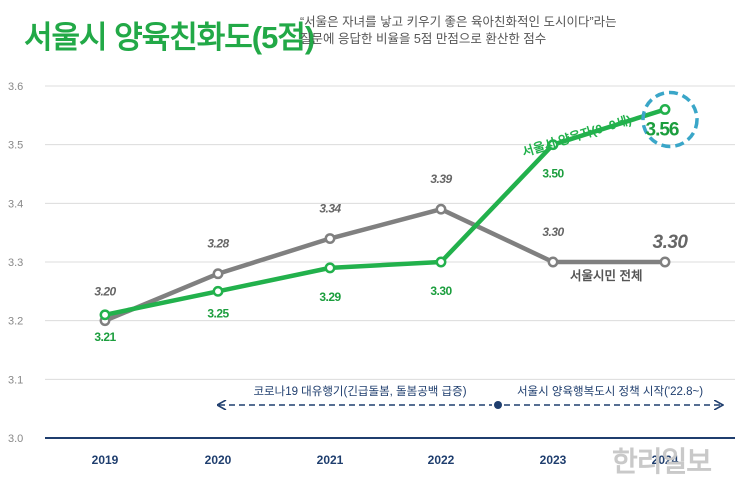 This screenshot has width=741, height=486. Describe the element at coordinates (218, 244) in the screenshot. I see `total-data-label: 3.28` at that location.